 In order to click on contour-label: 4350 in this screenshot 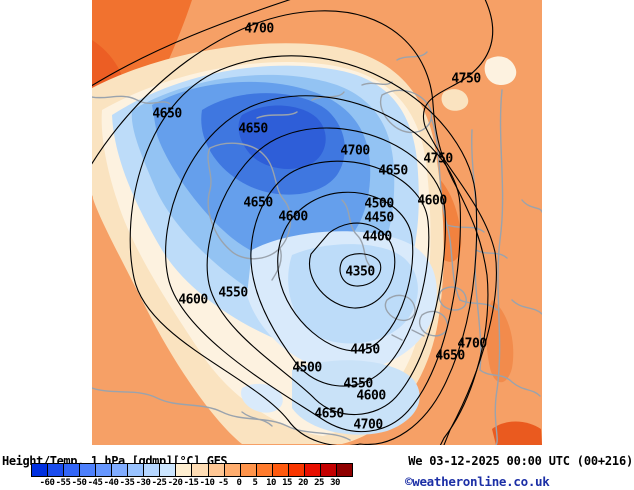, I will do `click(360, 272)`.